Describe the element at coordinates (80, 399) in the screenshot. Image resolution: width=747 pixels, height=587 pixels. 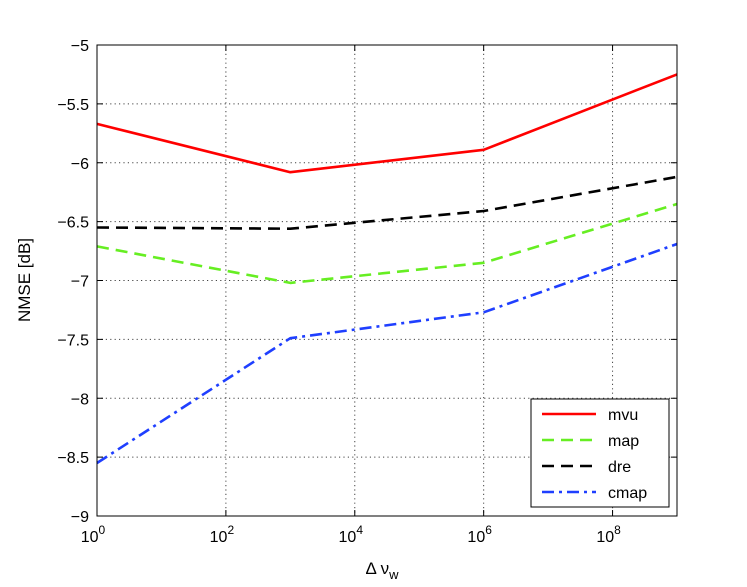
I see `y-tick-label: −8` at that location.